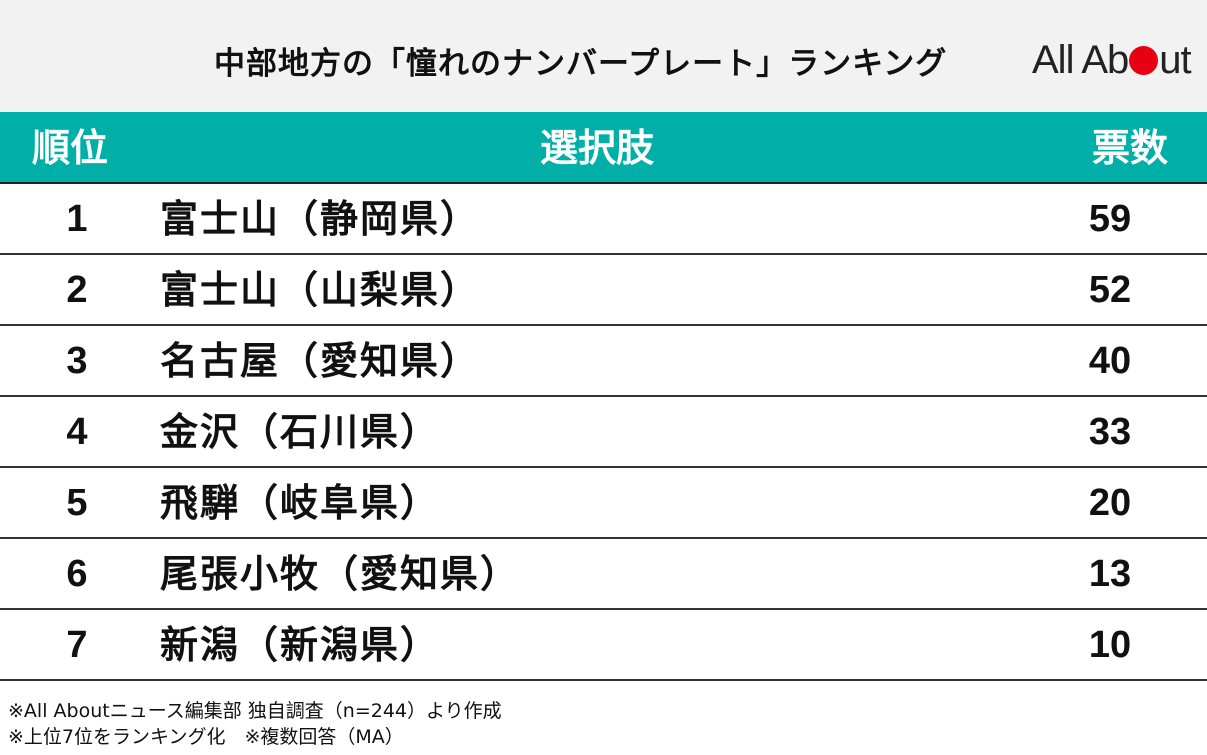 This screenshot has height=755, width=1207. I want to click on rank-cell: 7, so click(77, 645).